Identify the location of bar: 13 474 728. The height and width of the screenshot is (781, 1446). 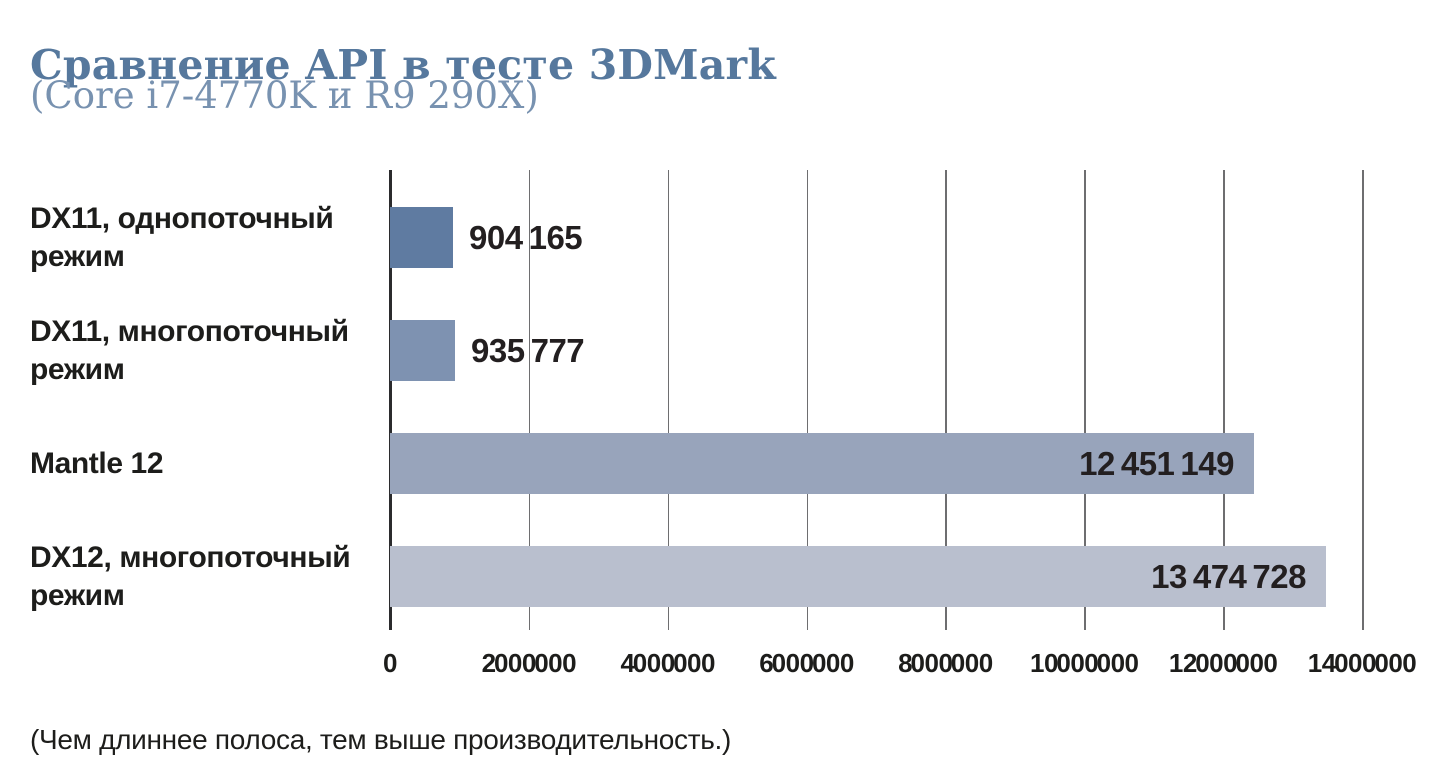
(858, 576).